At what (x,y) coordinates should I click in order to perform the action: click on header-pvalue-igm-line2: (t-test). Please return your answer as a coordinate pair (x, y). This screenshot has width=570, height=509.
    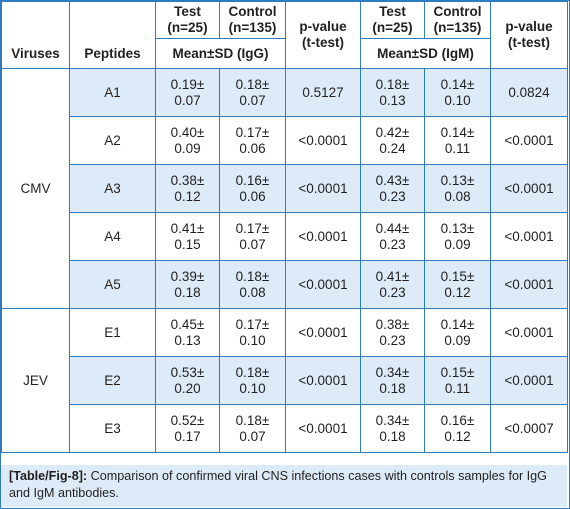
    Looking at the image, I should click on (529, 42).